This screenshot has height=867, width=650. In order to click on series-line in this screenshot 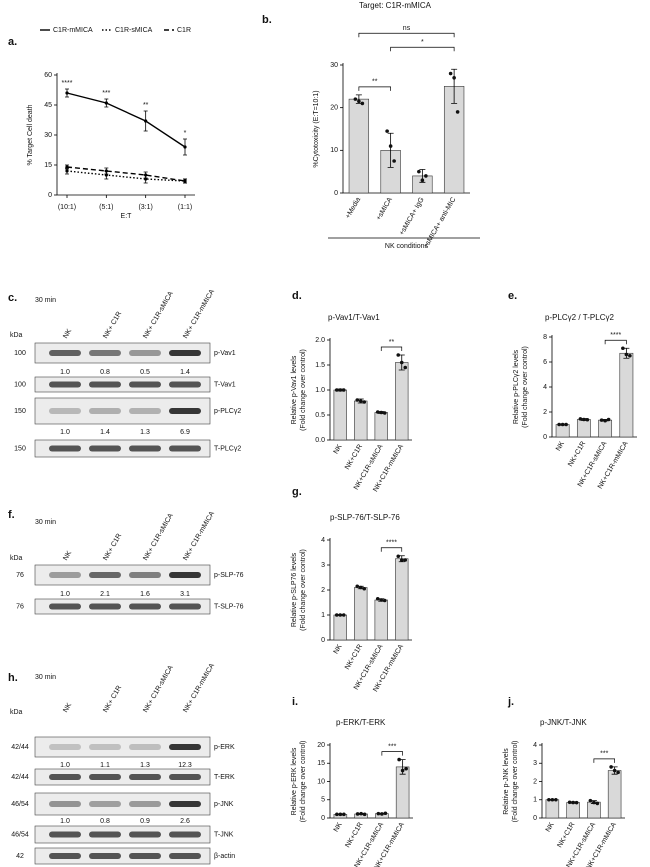, I will do `click(126, 120)`.